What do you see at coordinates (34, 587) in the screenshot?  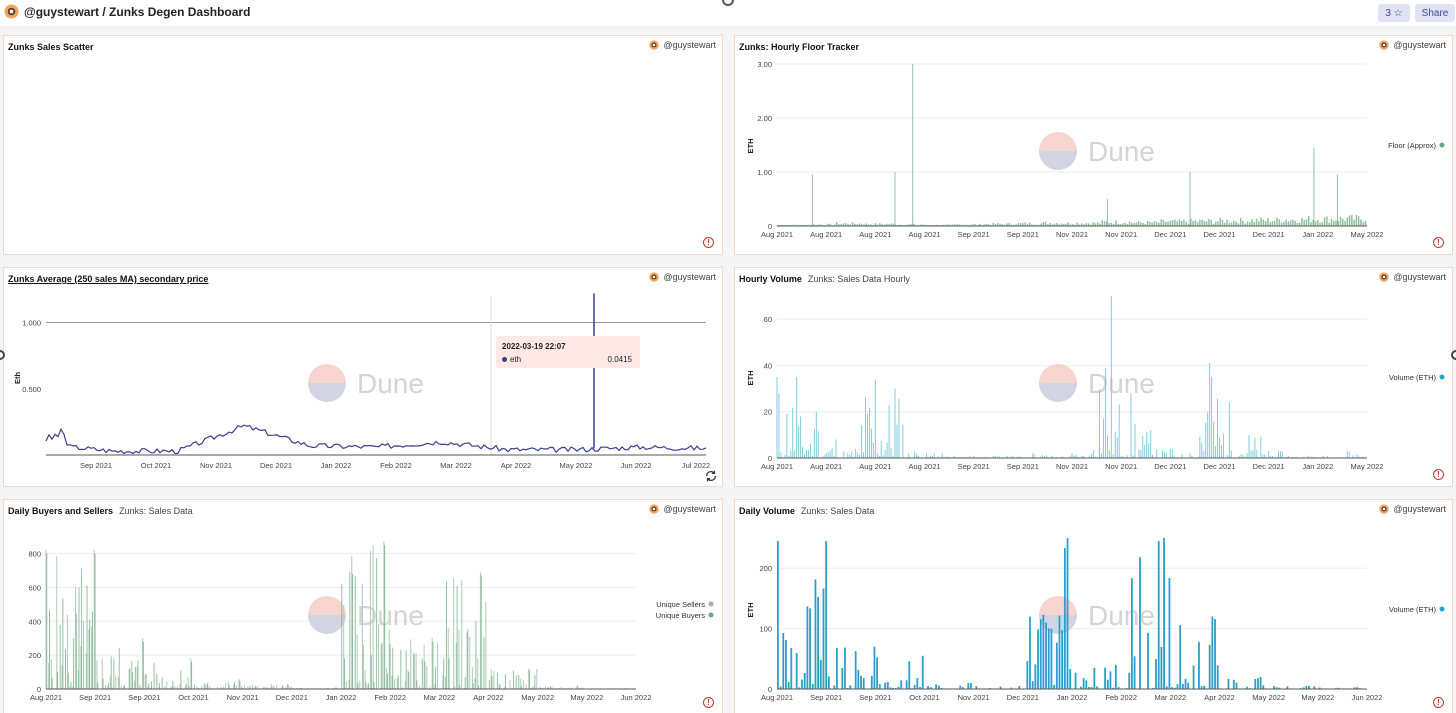 I see `y-tick-label: 600` at bounding box center [34, 587].